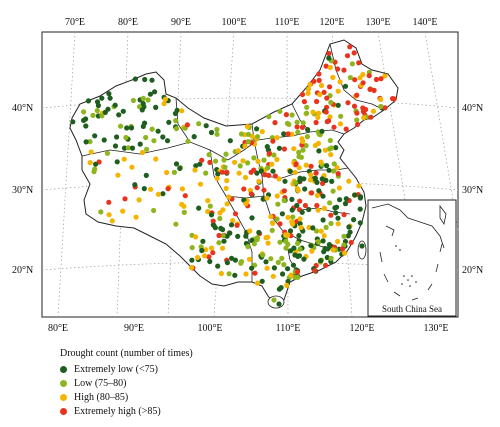 Image resolution: width=500 pixels, height=427 pixels. What do you see at coordinates (117, 411) in the screenshot?
I see `legend-label: Extremely high (>85)` at bounding box center [117, 411].